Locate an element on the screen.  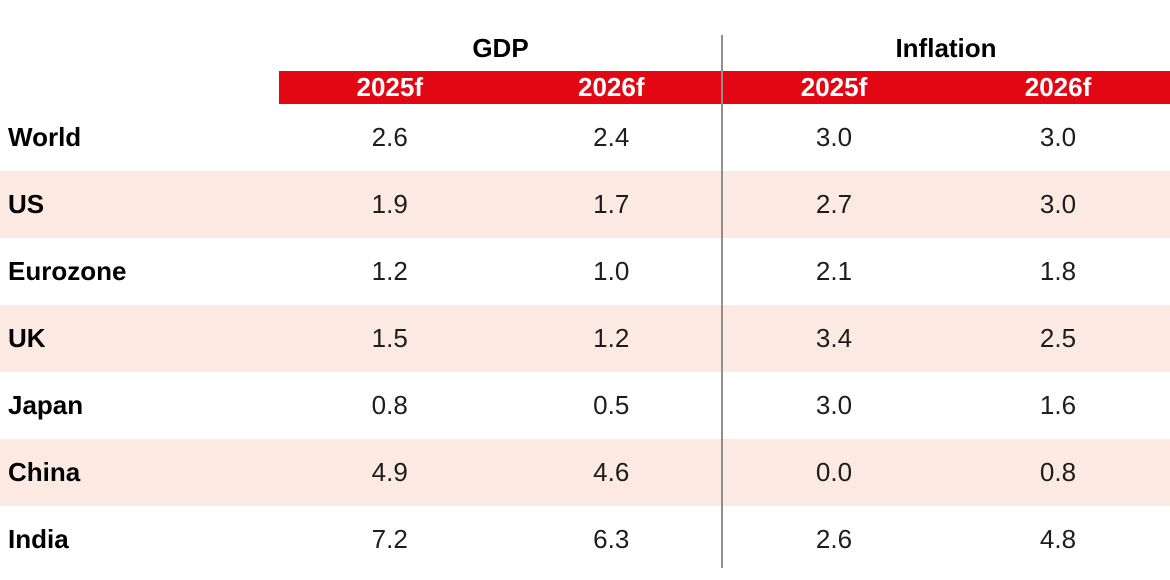
cell-gdp-2025f: 1.9 is located at coordinates (389, 204).